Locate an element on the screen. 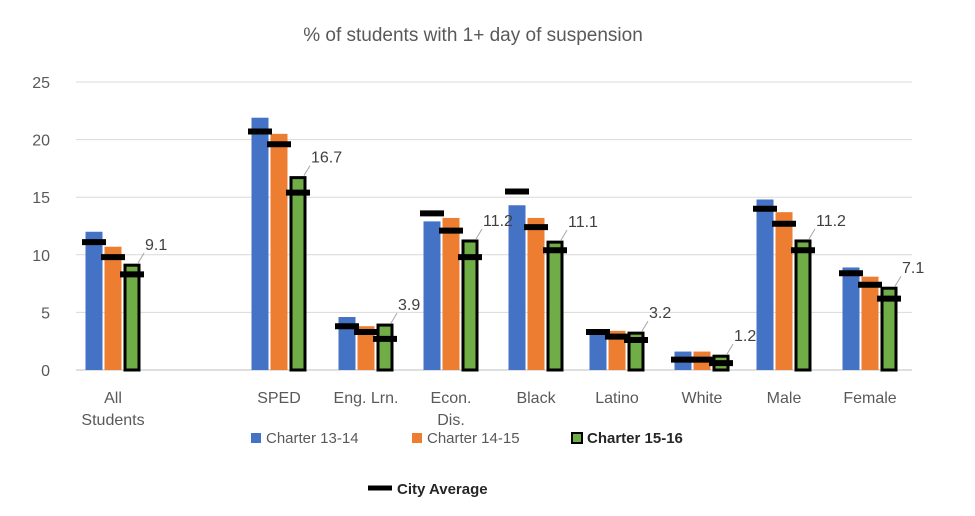 This screenshot has height=516, width=975. y-tick-label: 15 is located at coordinates (41, 198).